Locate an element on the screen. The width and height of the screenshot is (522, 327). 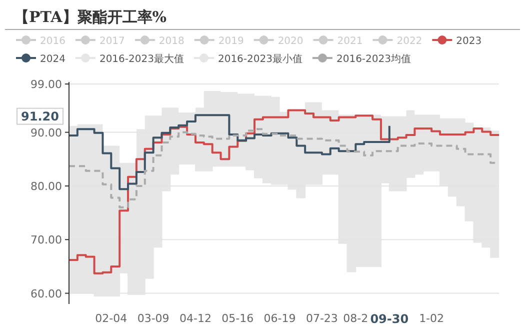
x-tick-label: 05-16 is located at coordinates (238, 318).